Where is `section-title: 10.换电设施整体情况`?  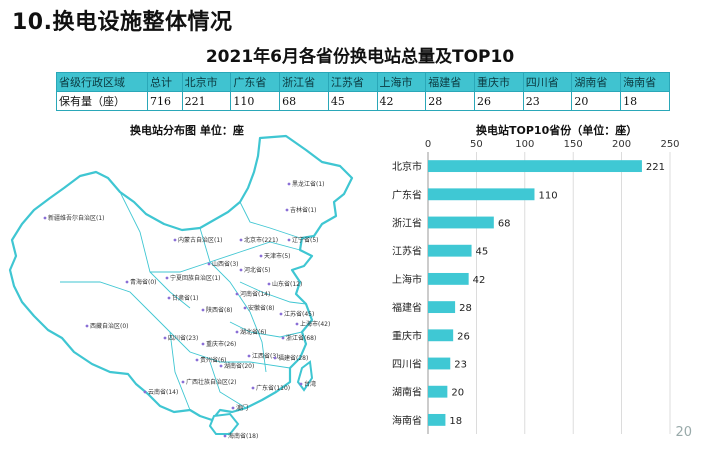 section-title: 10.换电设施整体情况 is located at coordinates (122, 22).